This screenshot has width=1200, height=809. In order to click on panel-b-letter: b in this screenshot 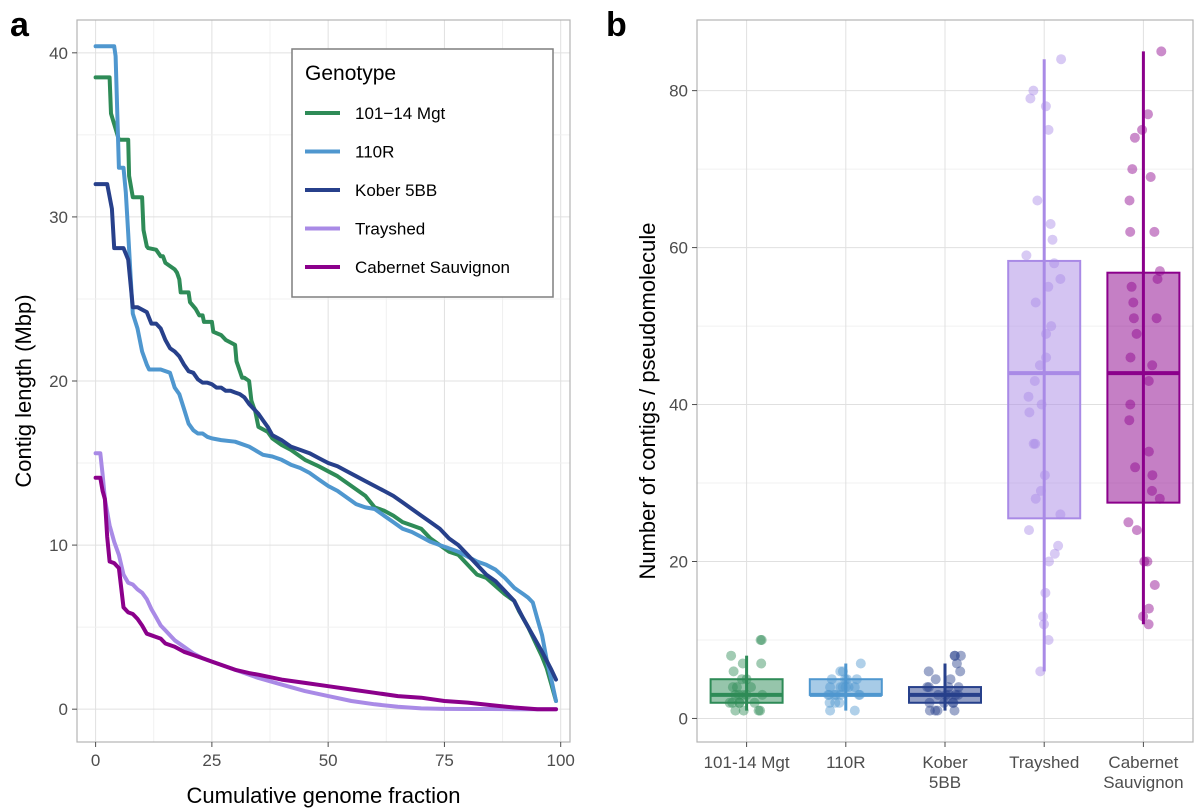, I will do `click(616, 25)`.